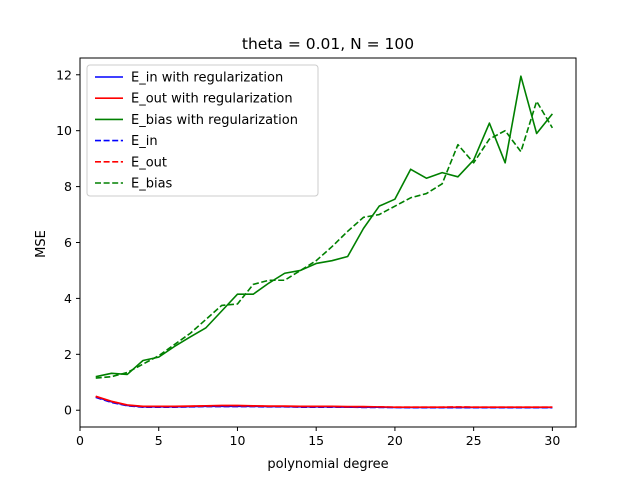  I want to click on x-tick-label-0: 0, so click(80, 440).